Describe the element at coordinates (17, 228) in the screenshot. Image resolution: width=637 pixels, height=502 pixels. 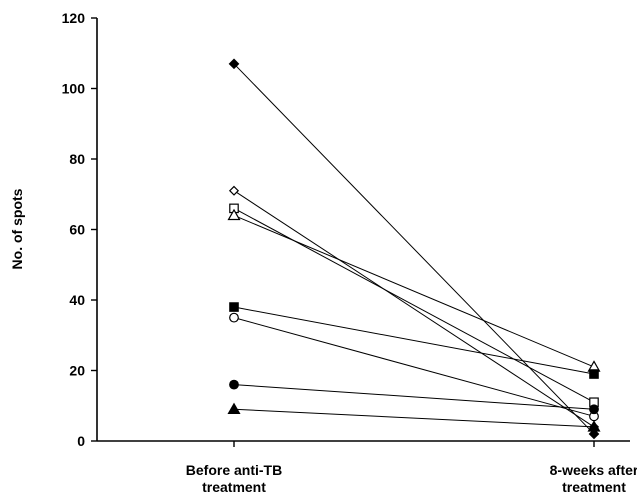
I see `y-axis-title: No. of spots` at that location.